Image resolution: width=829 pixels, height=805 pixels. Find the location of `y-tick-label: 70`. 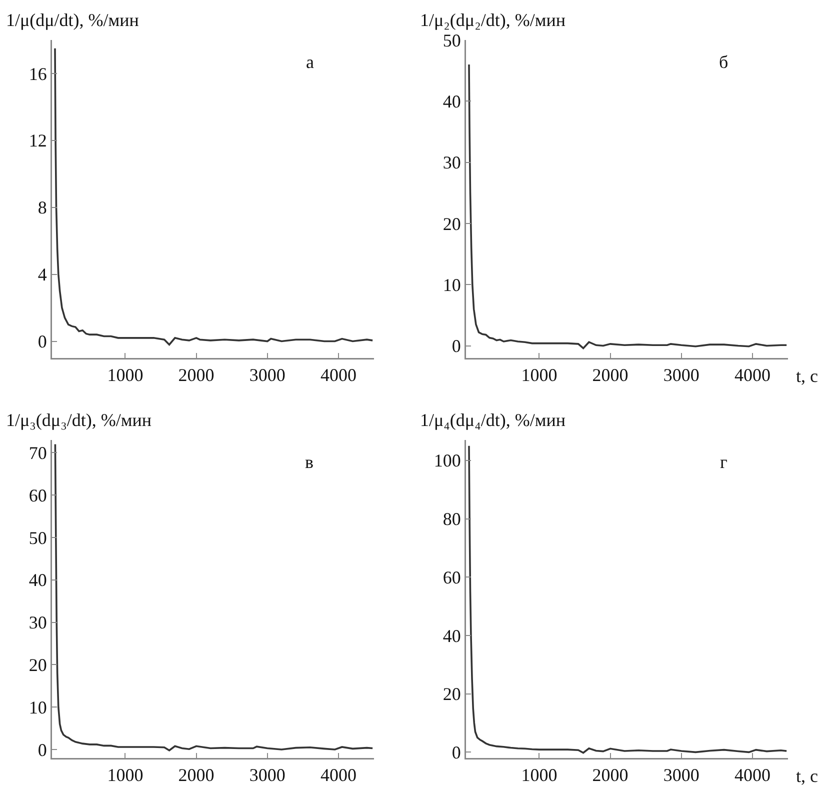

y-tick-label: 70 is located at coordinates (37, 453).